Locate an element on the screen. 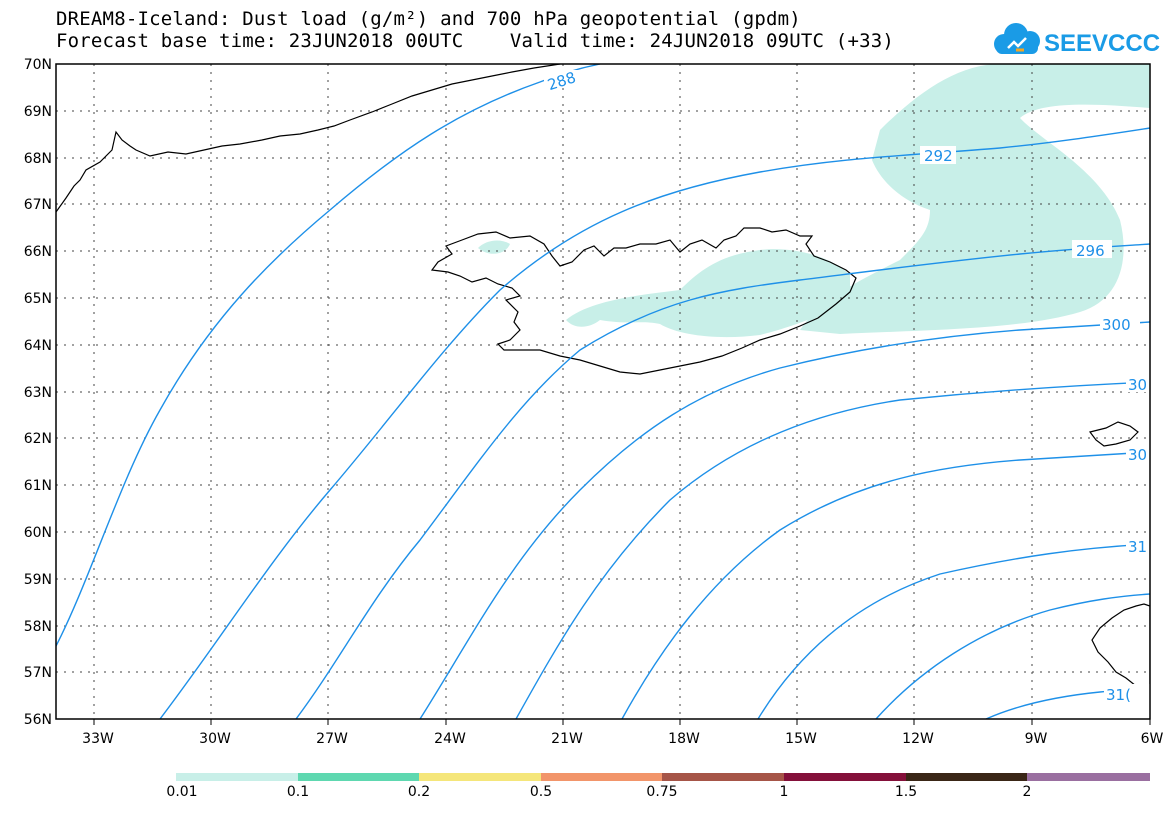  colorbar-label: 1.5 is located at coordinates (906, 792).